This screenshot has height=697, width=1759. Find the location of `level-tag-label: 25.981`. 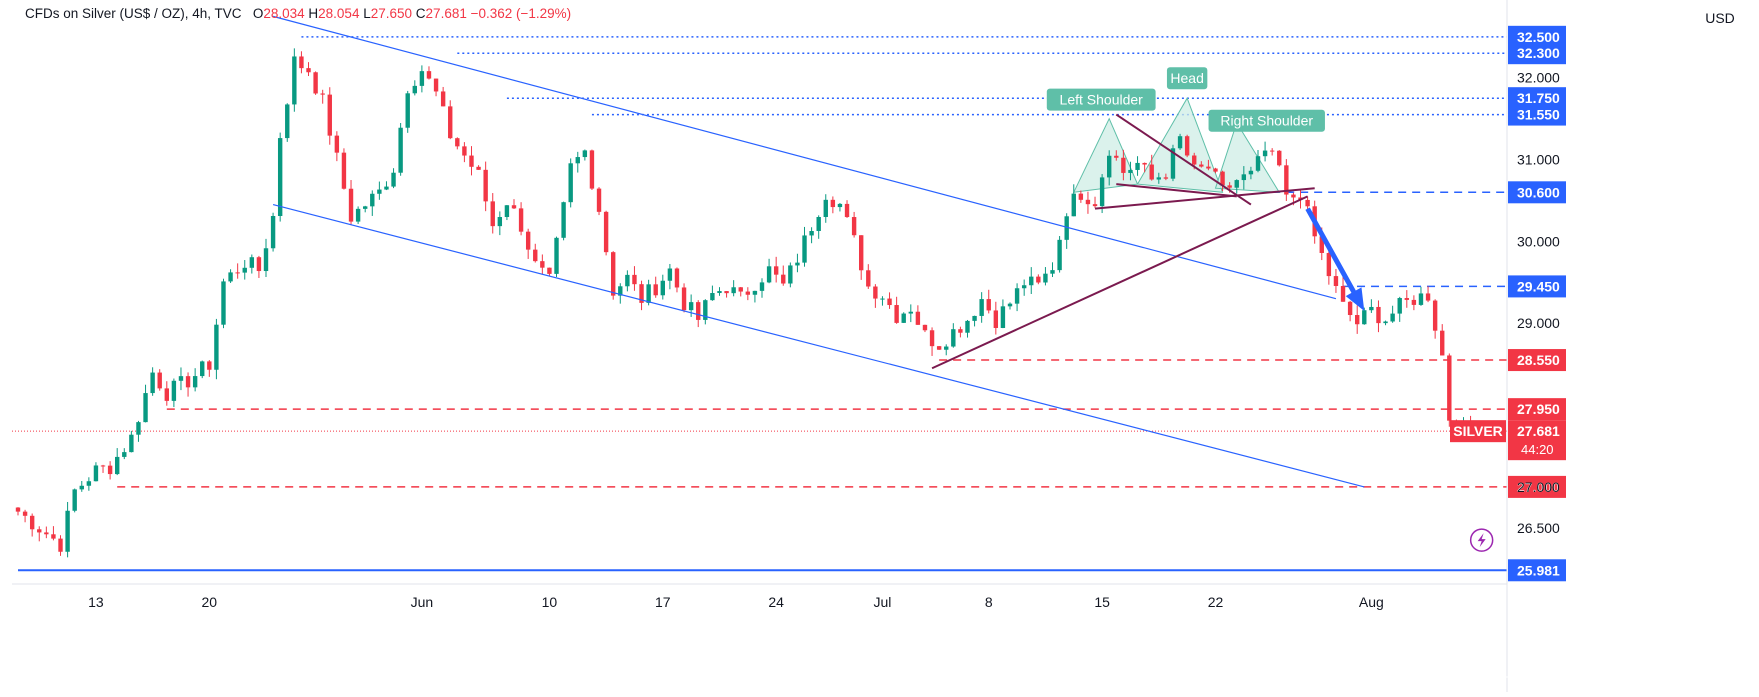

level-tag-label: 25.981 is located at coordinates (1538, 570).